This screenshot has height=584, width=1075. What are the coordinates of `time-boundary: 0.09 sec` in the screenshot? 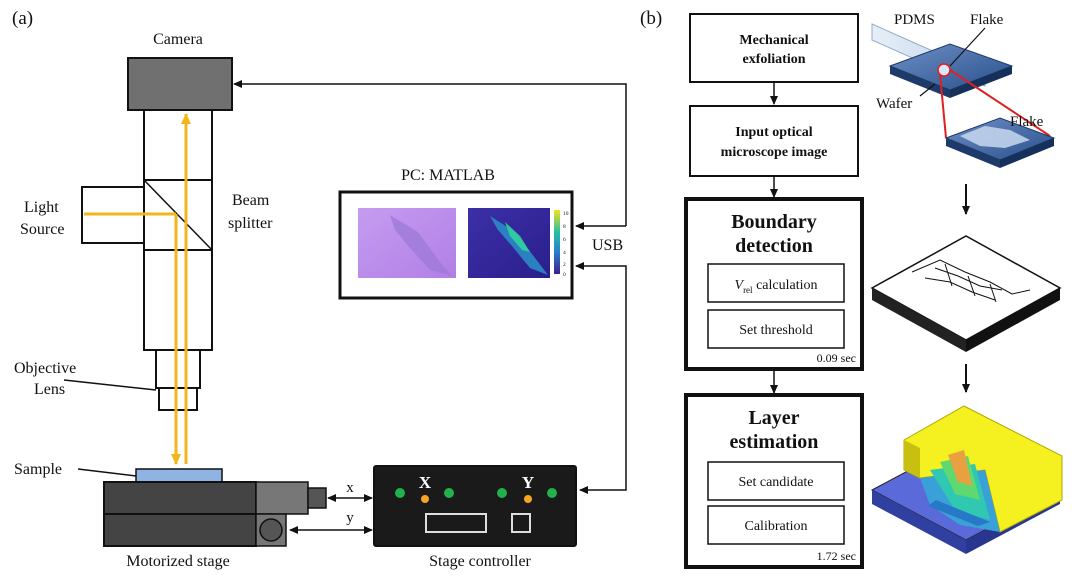 It's located at (836, 358).